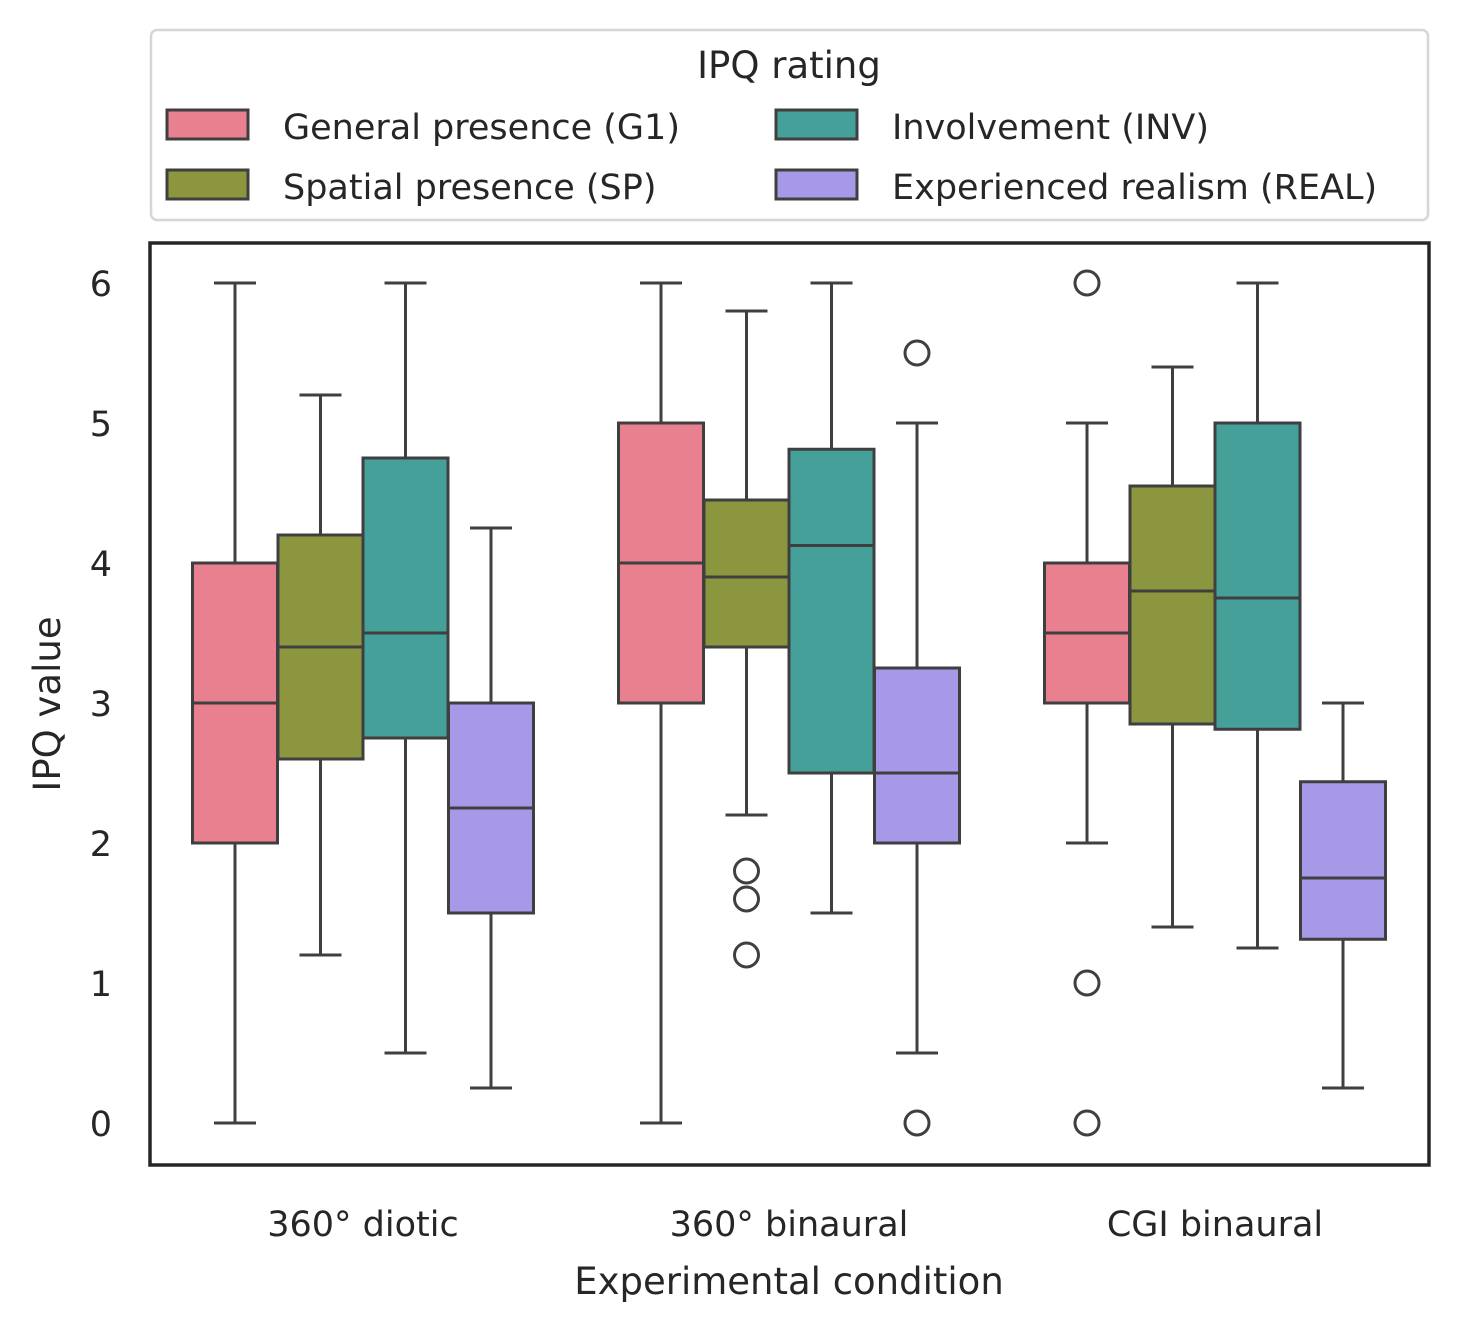 The width and height of the screenshot is (1458, 1331). What do you see at coordinates (101, 1125) in the screenshot?
I see `y-tick-label: 0` at bounding box center [101, 1125].